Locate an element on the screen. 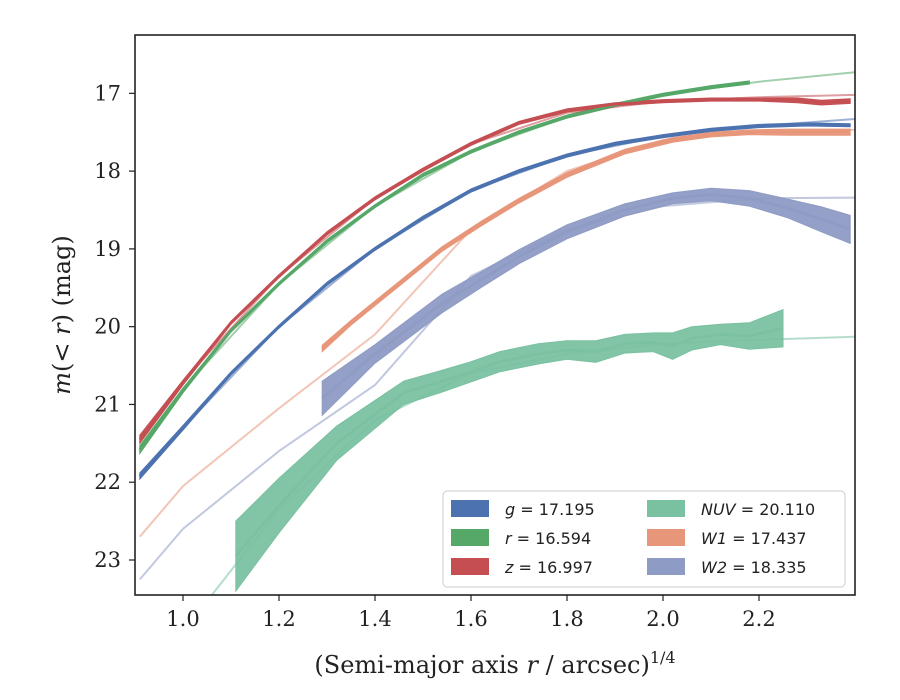 This screenshot has width=900, height=700. legend-label-w1: W1 = 17.437 is located at coordinates (754, 538).